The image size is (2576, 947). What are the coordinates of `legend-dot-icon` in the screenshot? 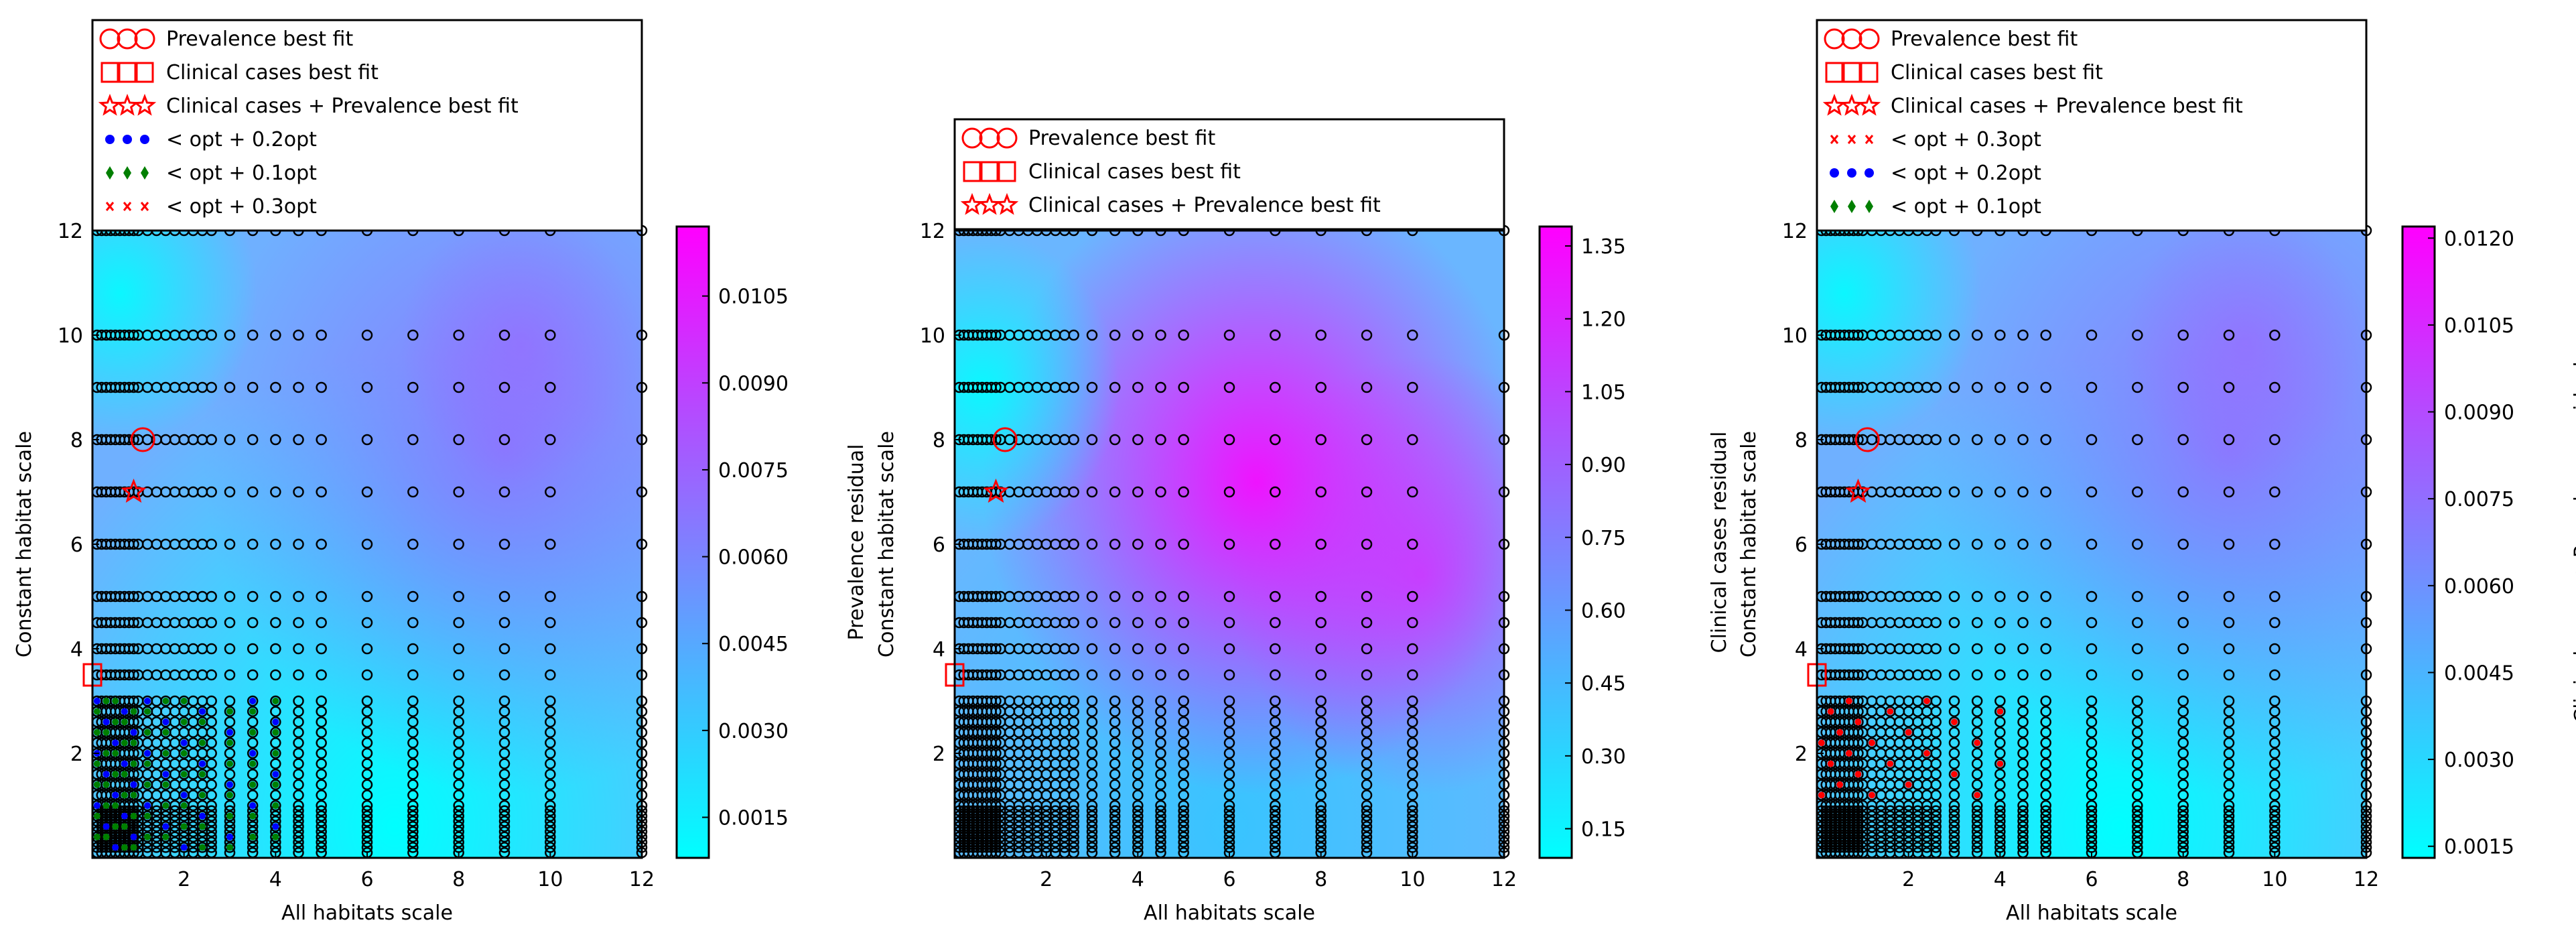 It's located at (127, 139).